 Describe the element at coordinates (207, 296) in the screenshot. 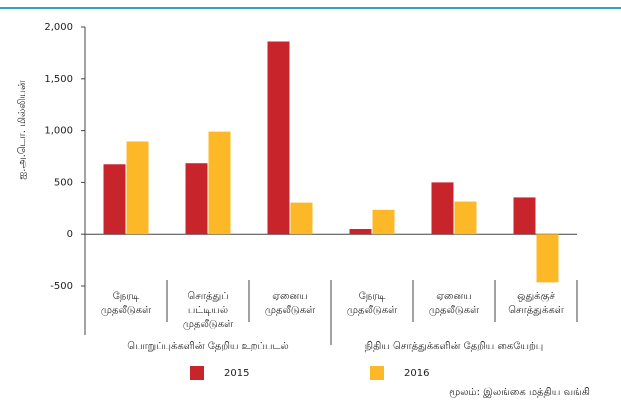

I see `x-tick-label: சொத்துப்` at that location.